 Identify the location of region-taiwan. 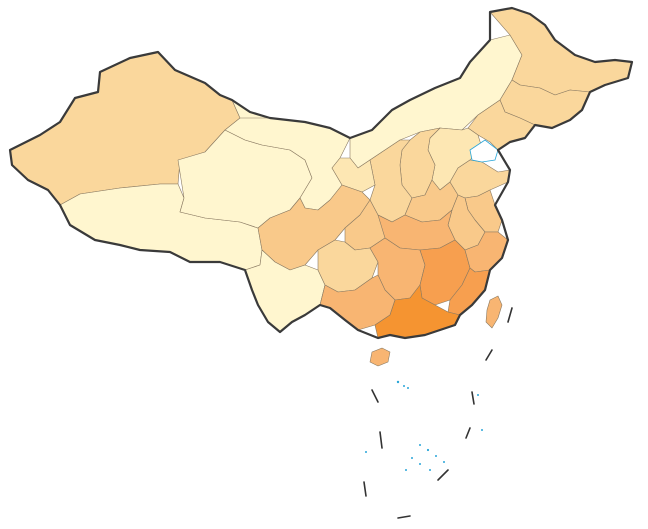
(494, 312).